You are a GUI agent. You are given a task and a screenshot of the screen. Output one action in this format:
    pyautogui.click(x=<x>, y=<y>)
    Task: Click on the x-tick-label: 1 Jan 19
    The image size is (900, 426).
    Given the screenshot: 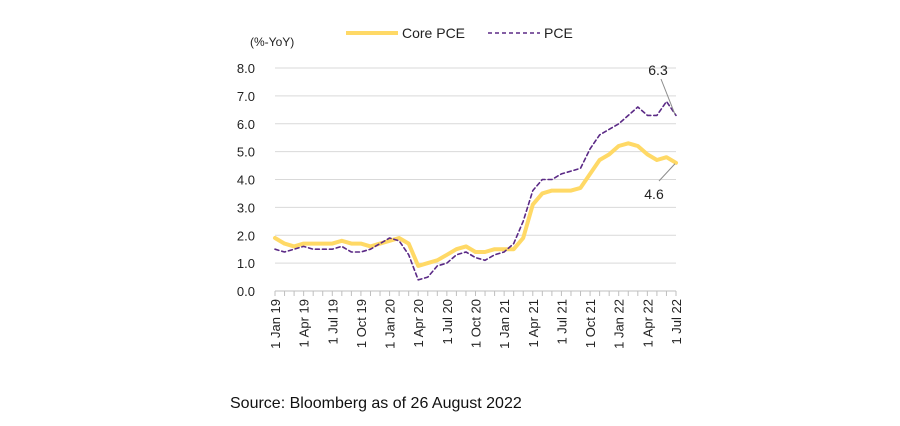 What is the action you would take?
    pyautogui.click(x=275, y=324)
    